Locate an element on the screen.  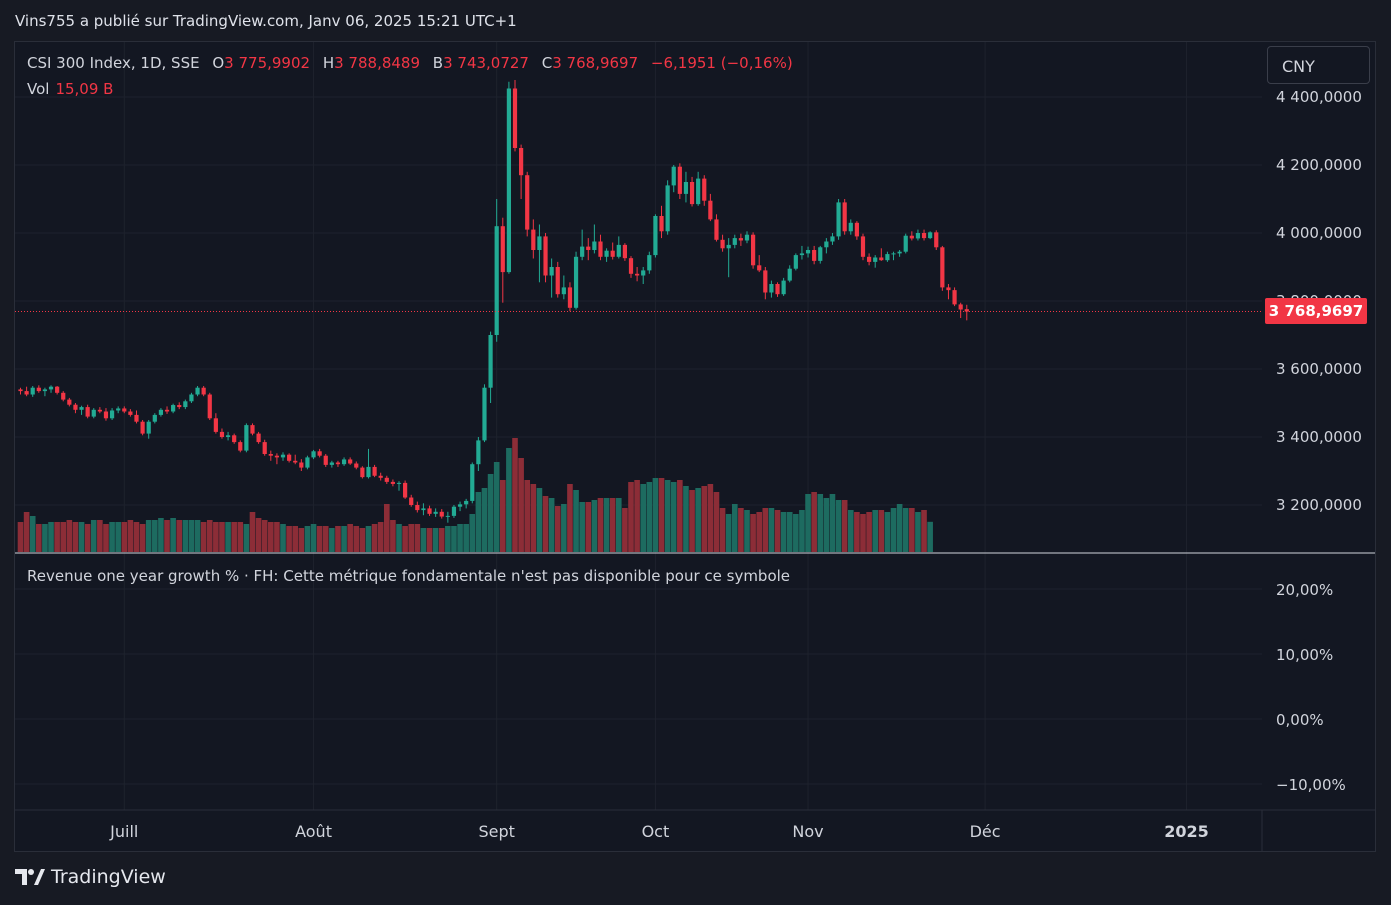
vol-label: Vol is located at coordinates (38, 89).